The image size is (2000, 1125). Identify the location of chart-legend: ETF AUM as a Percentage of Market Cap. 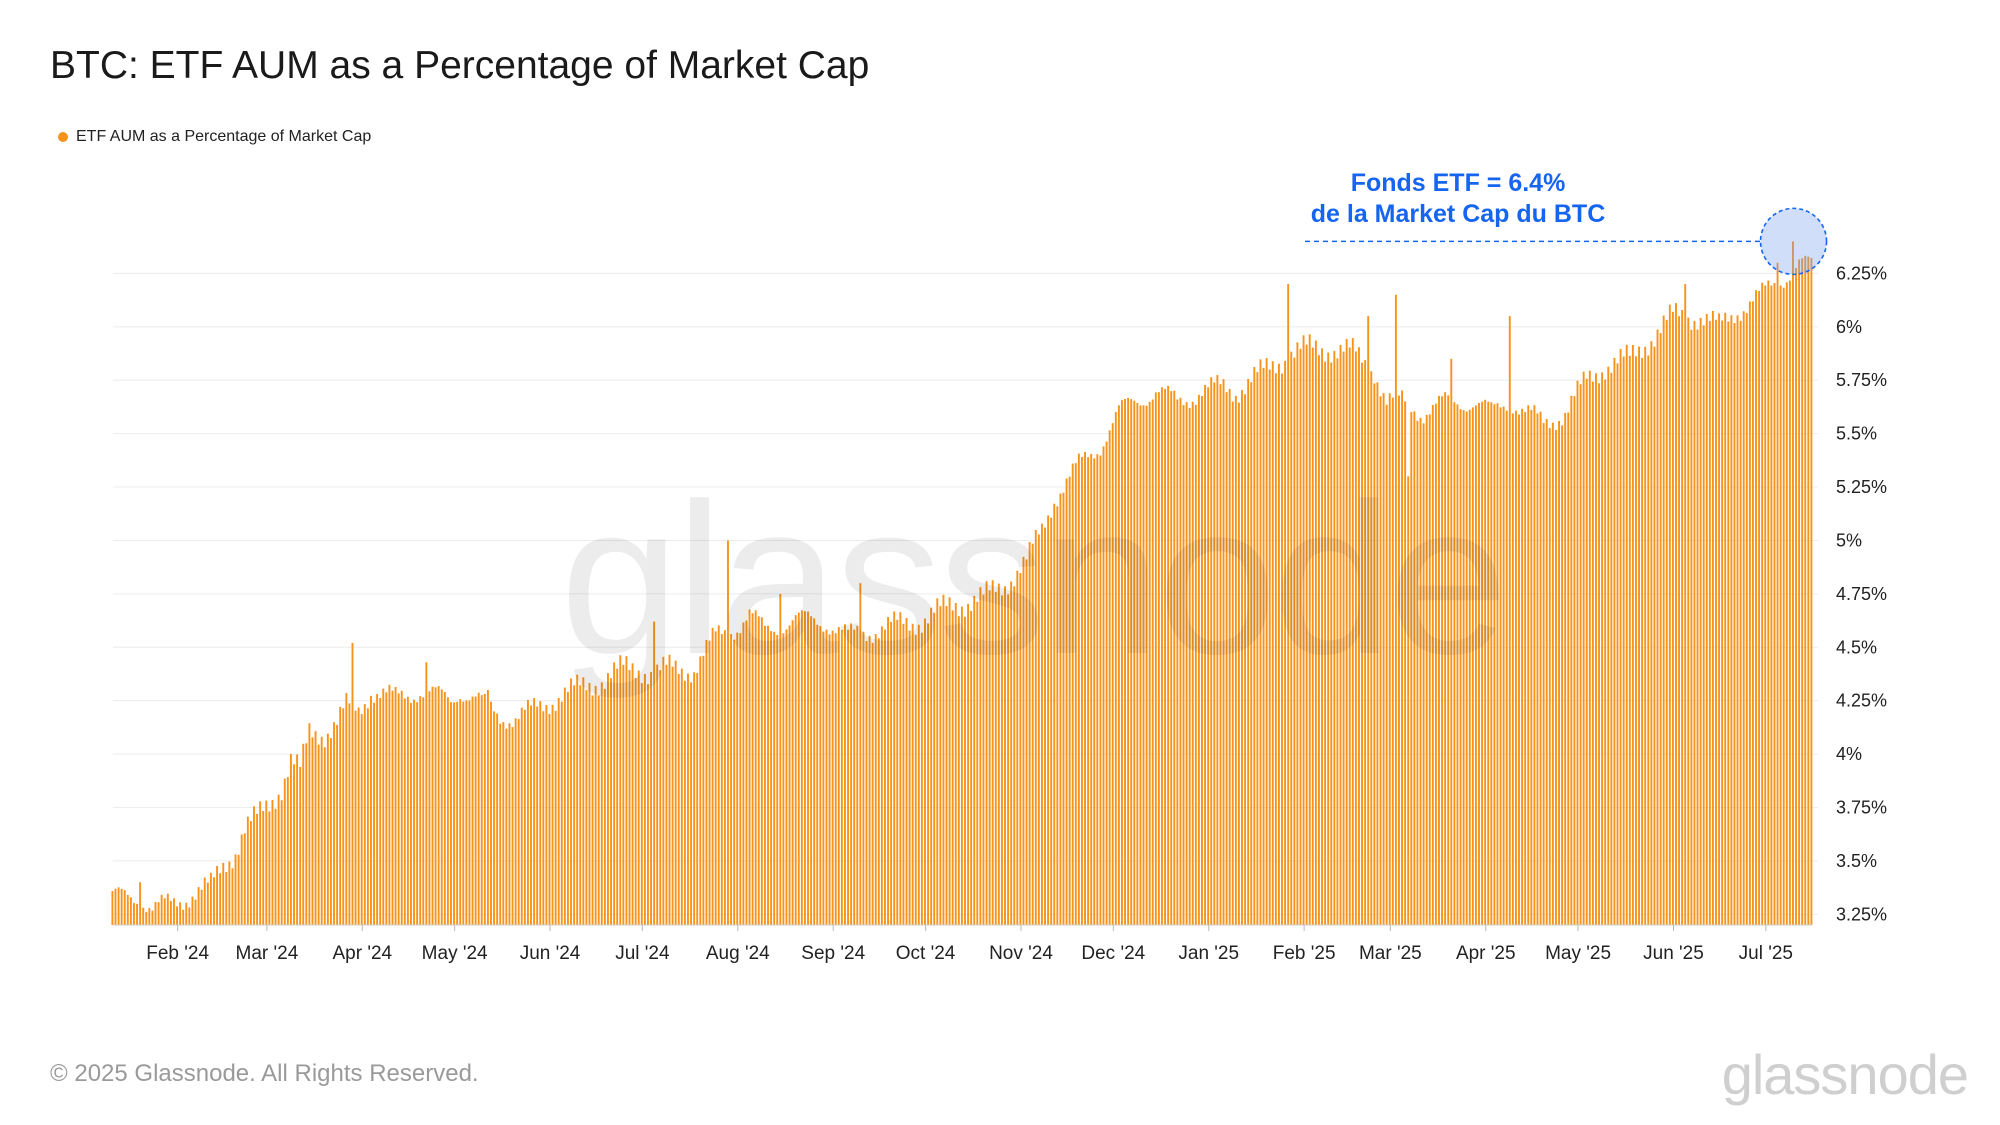
(214, 137).